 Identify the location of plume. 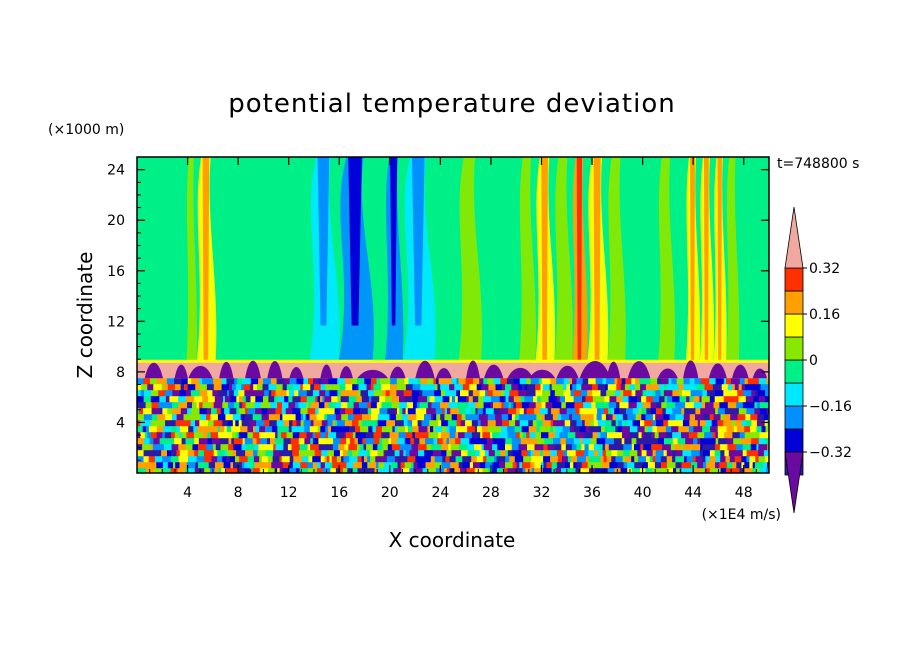
(542, 374).